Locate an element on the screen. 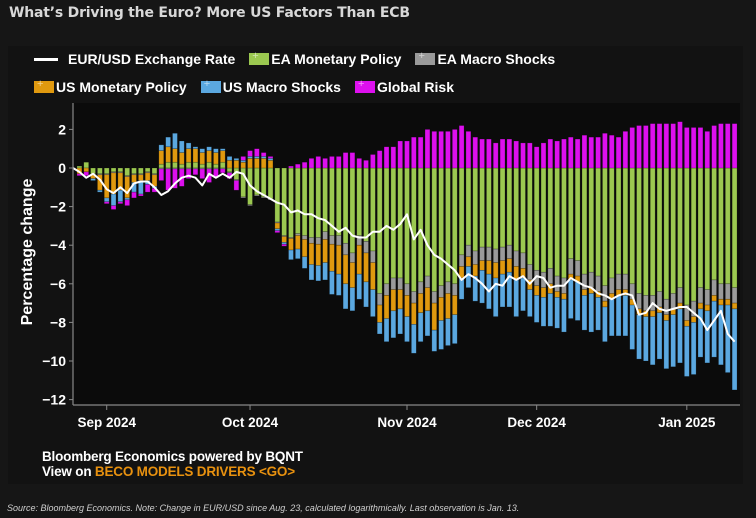 The height and width of the screenshot is (518, 756). legend-item-us-monetary: US Monetary Policy is located at coordinates (110, 86).